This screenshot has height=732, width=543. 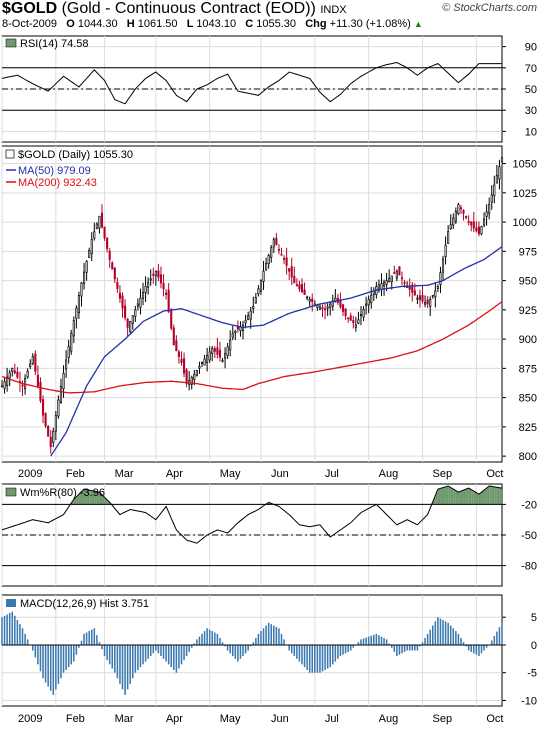 I want to click on symbol-label: $GOLD, so click(x=30, y=8).